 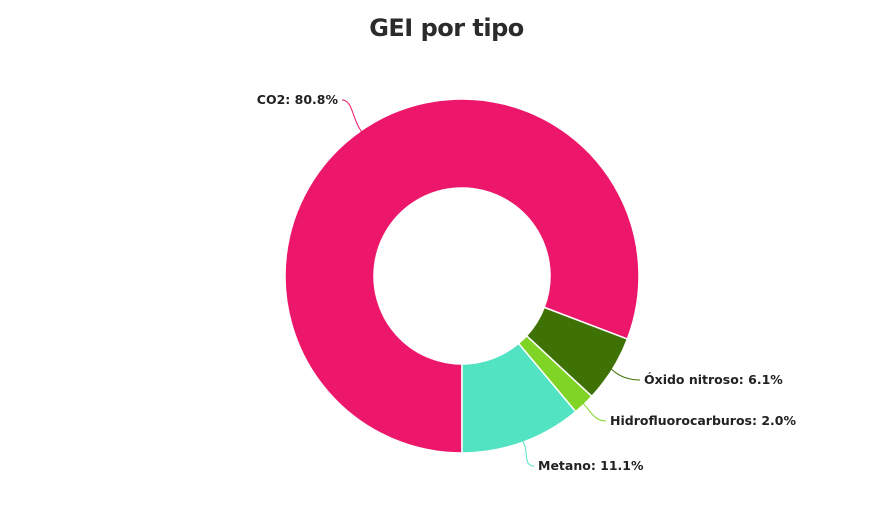 I want to click on label-co2: CO2: 80.8%, so click(x=298, y=99).